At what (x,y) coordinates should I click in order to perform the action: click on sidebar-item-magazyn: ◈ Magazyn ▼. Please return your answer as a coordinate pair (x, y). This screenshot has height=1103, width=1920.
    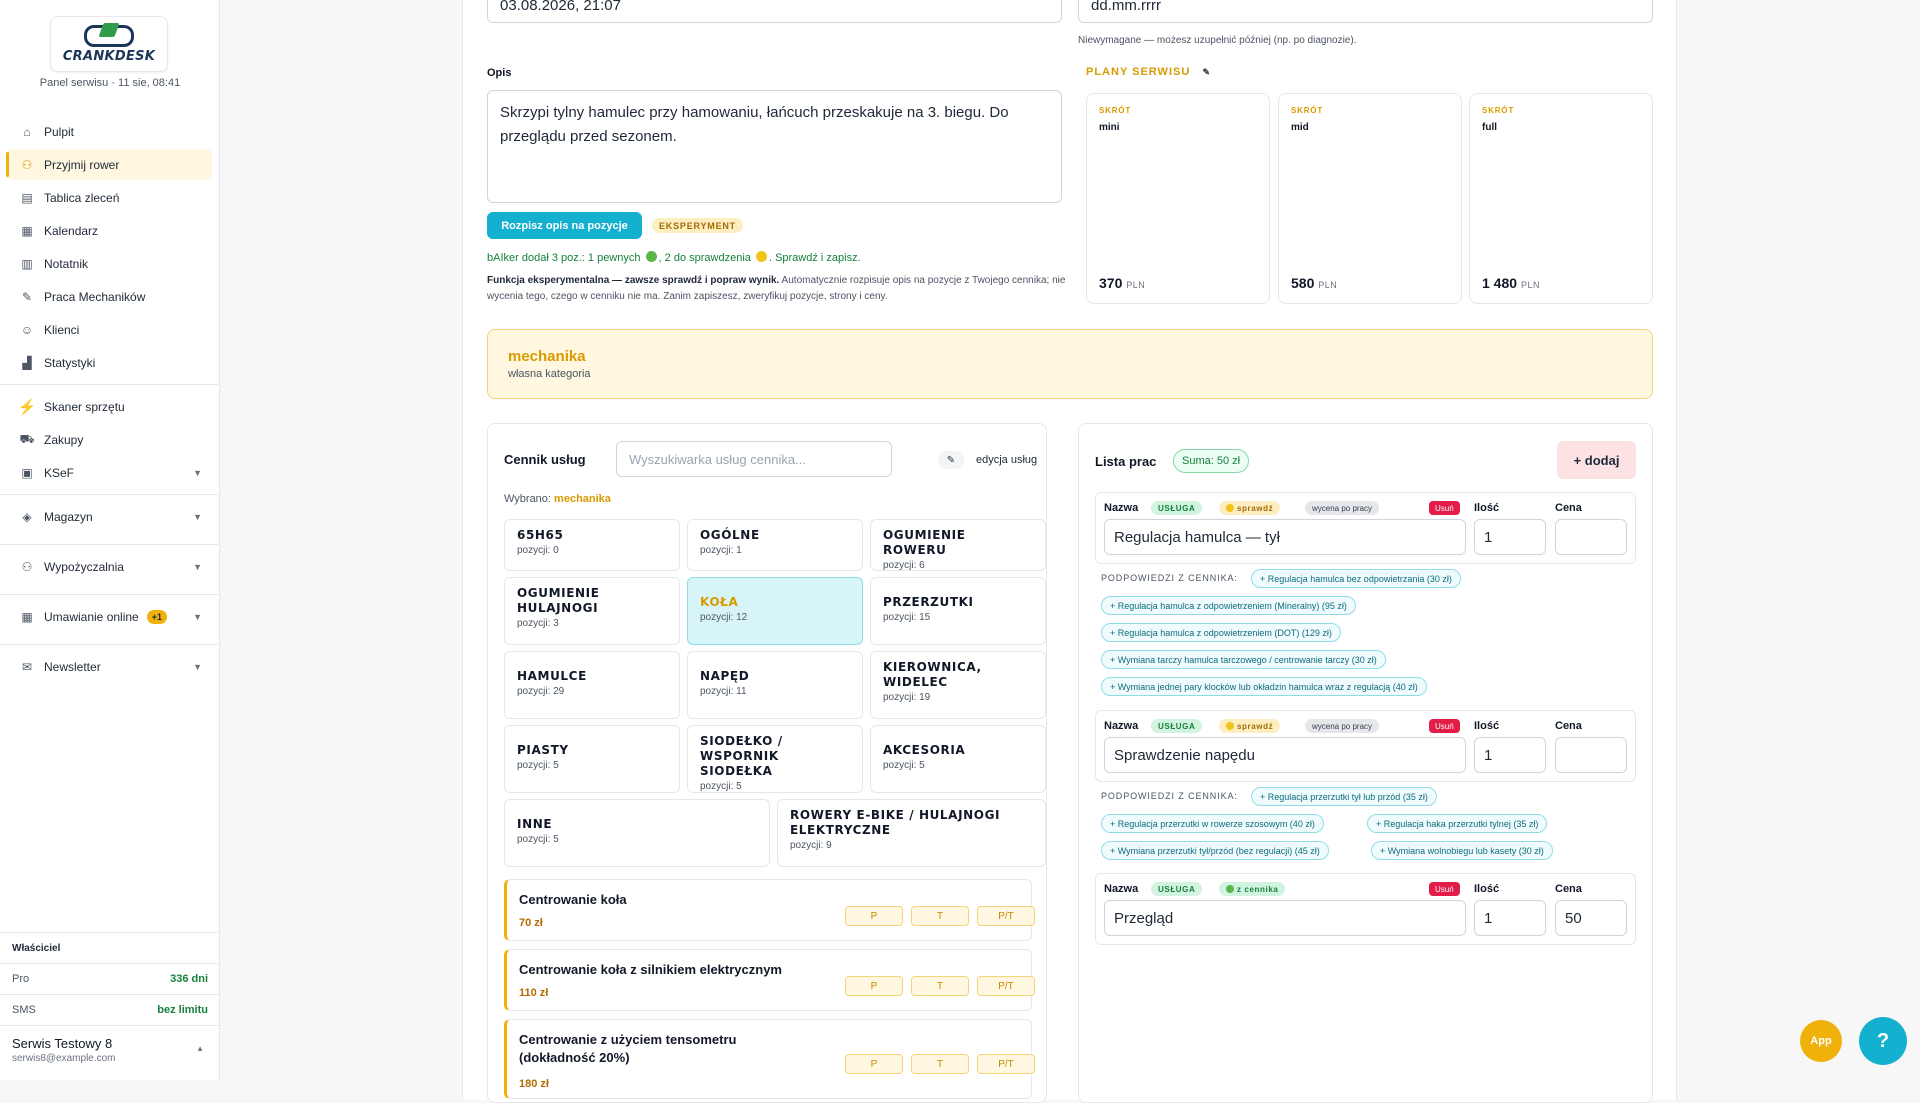
    Looking at the image, I should click on (109, 516).